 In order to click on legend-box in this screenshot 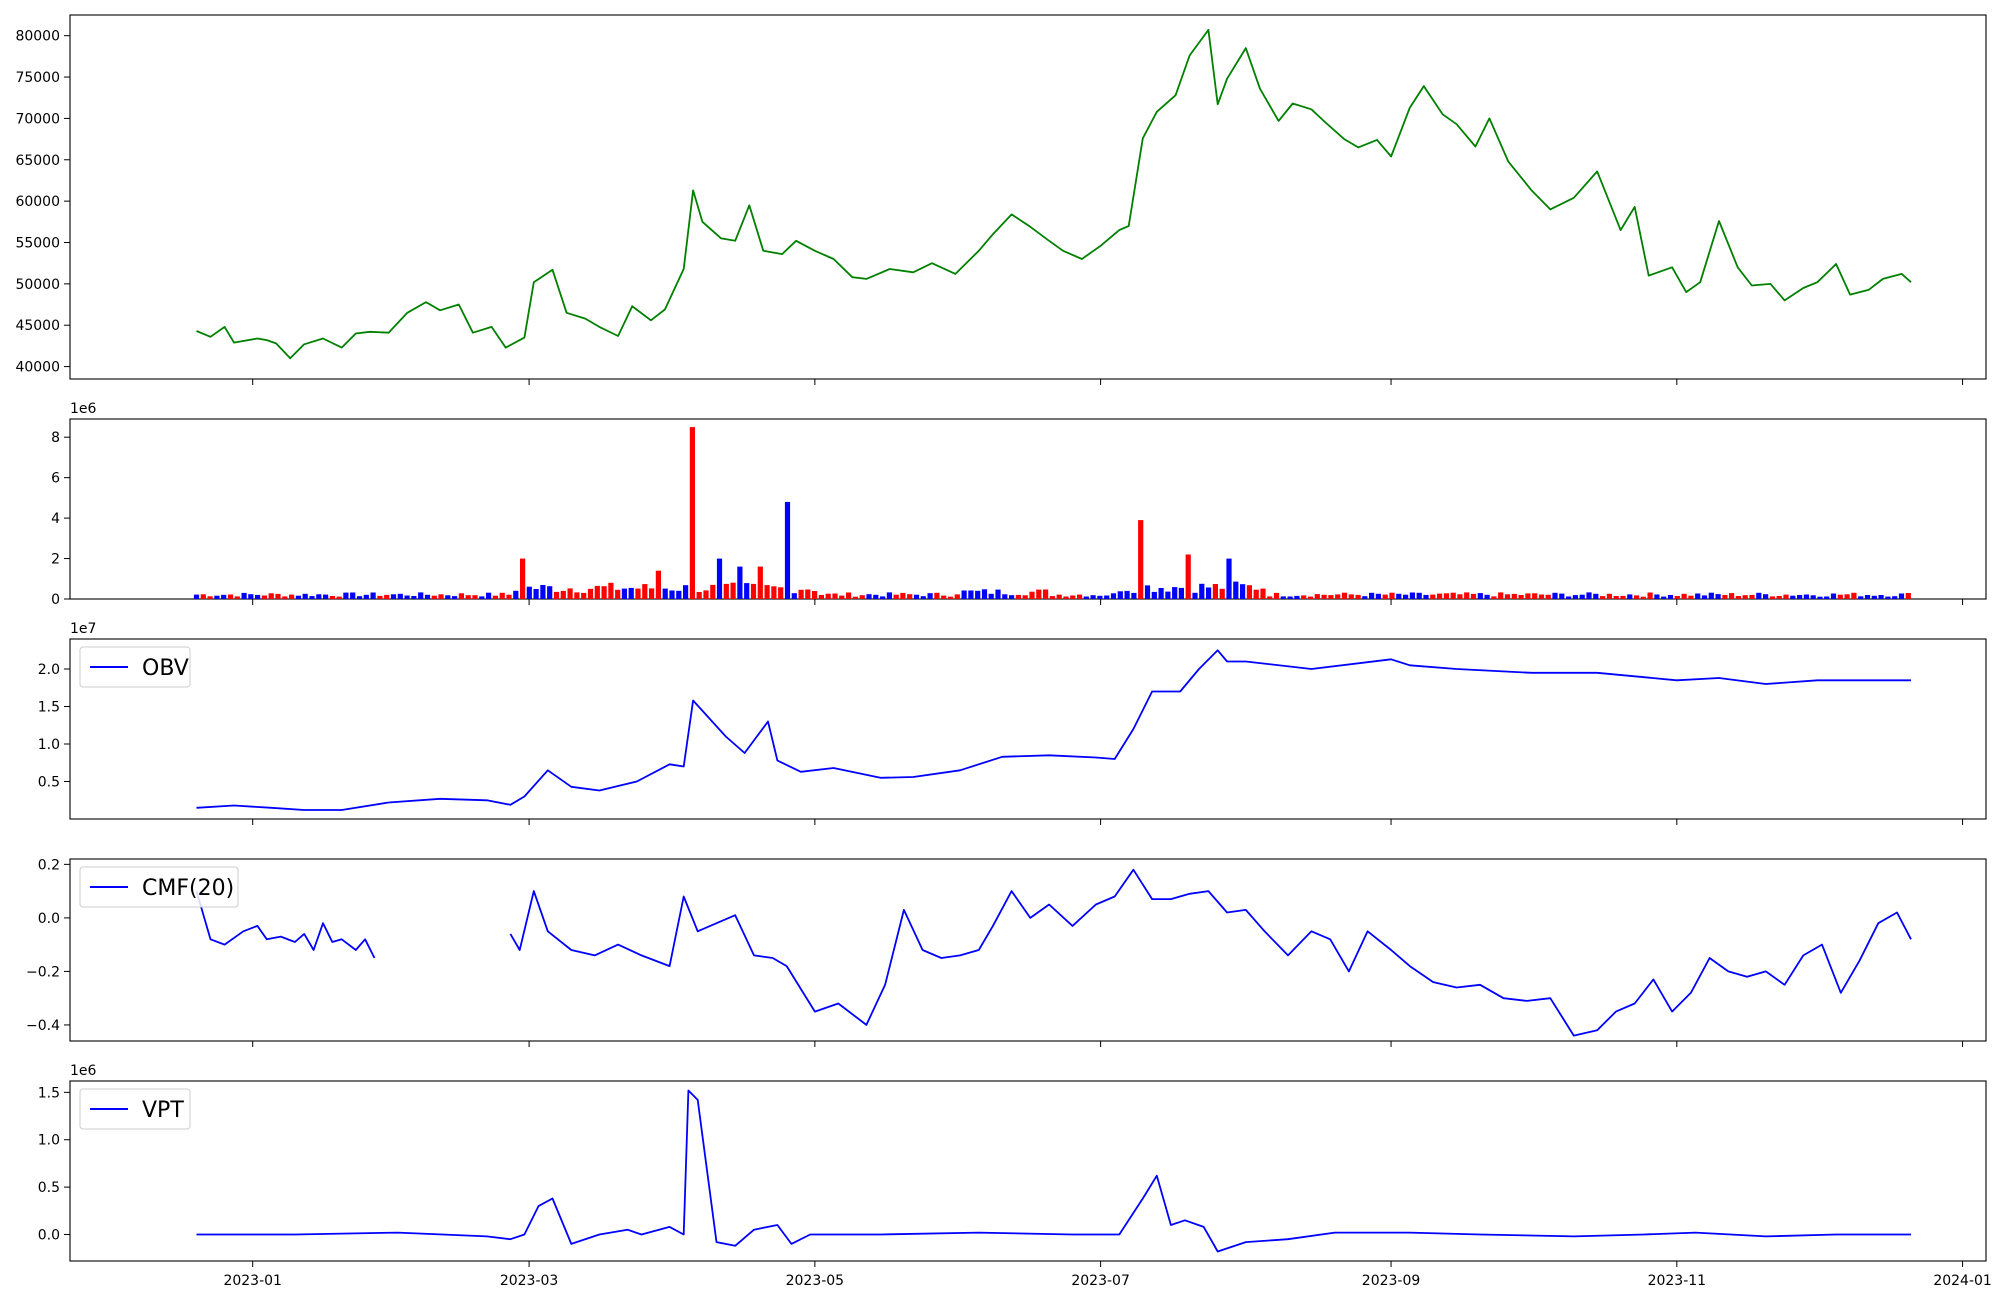, I will do `click(135, 667)`.